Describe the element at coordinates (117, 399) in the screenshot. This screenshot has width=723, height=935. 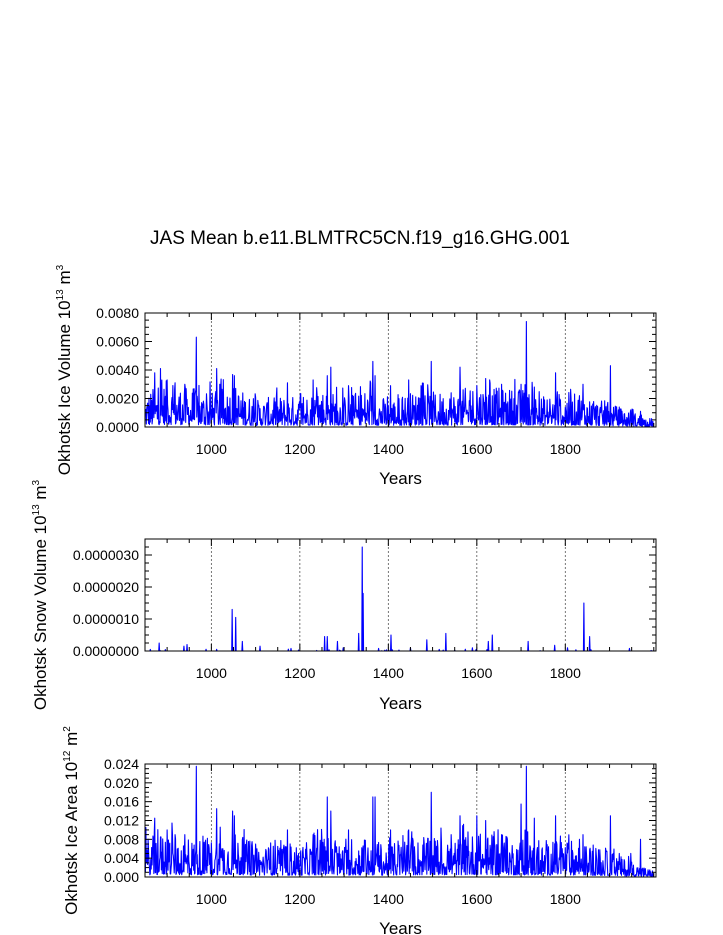
I see `y-tick-label: 0.0020` at that location.